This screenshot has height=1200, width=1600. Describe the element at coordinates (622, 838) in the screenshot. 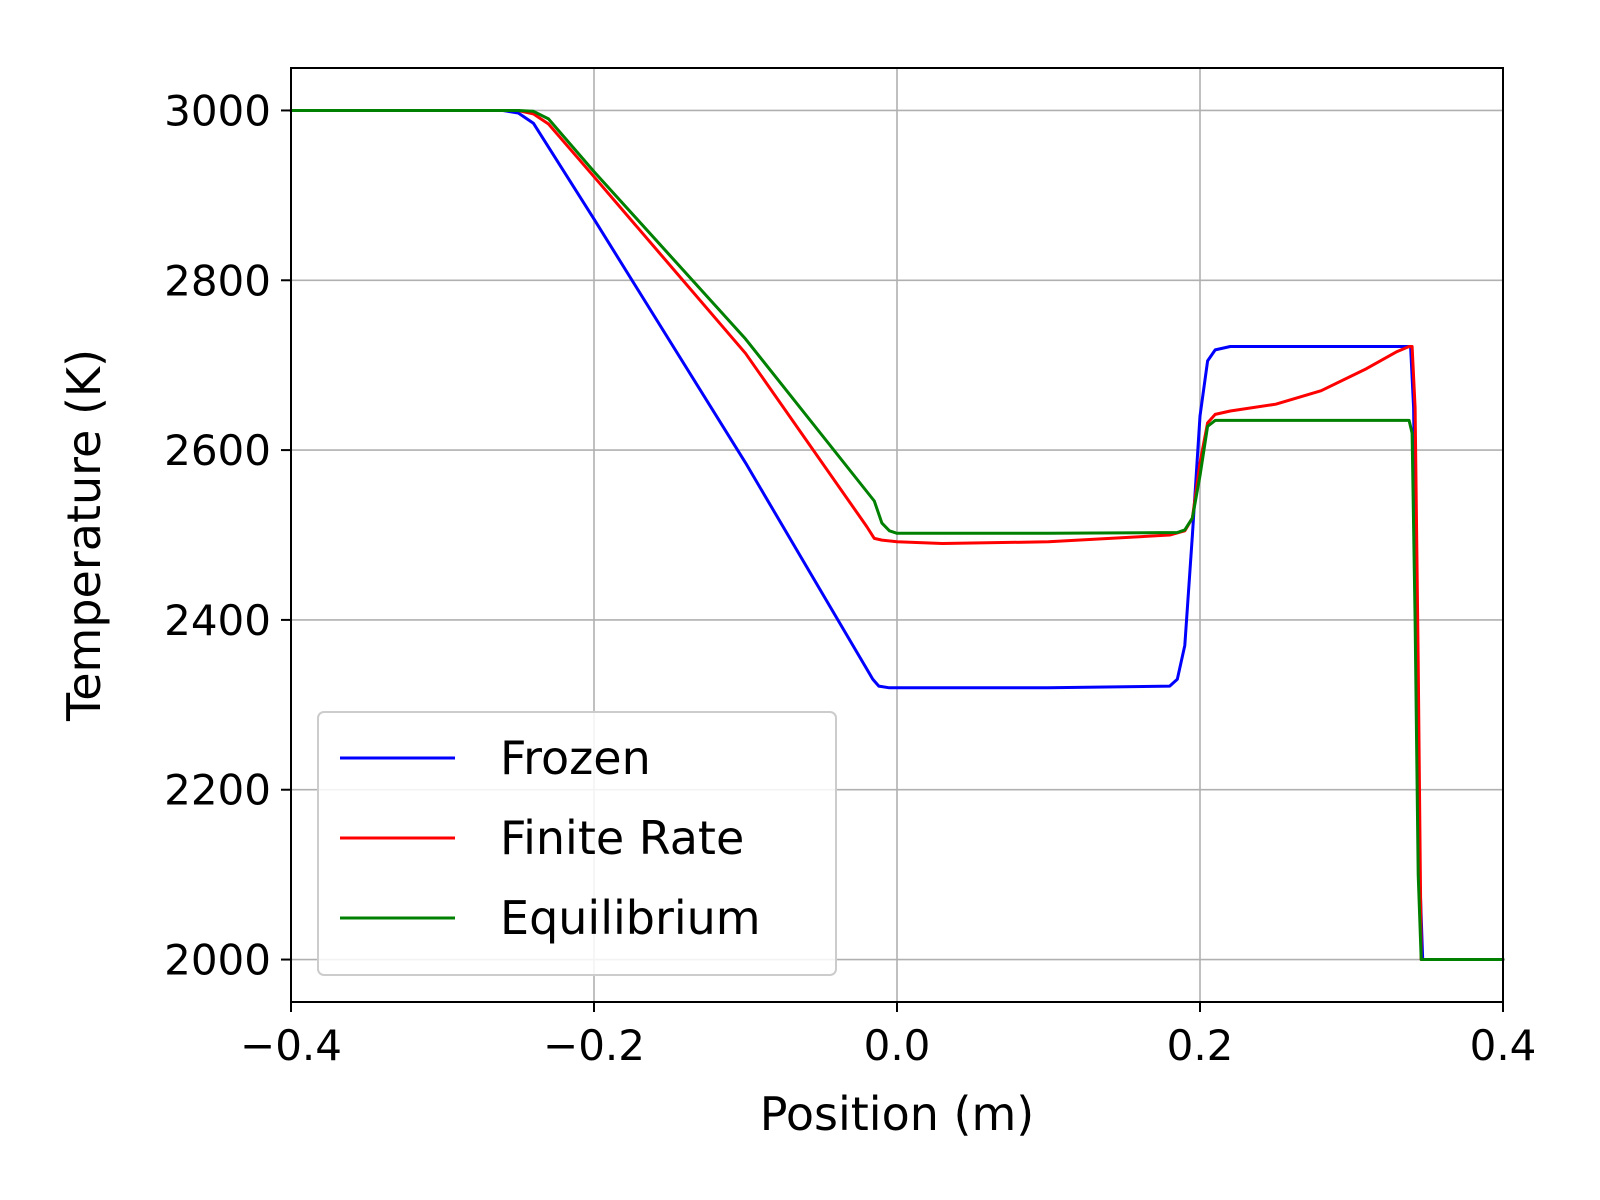

I see `legend-label: Finite Rate` at that location.